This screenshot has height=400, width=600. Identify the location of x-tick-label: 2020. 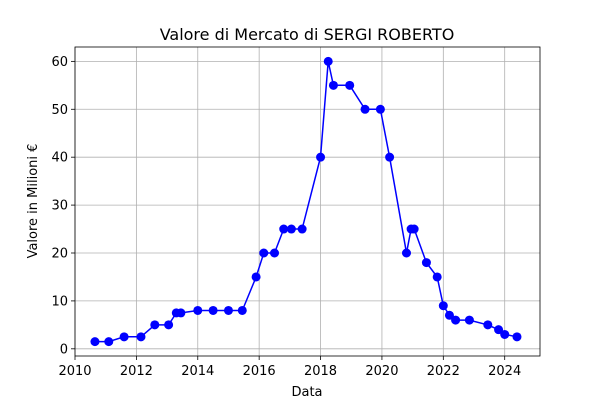
(381, 371).